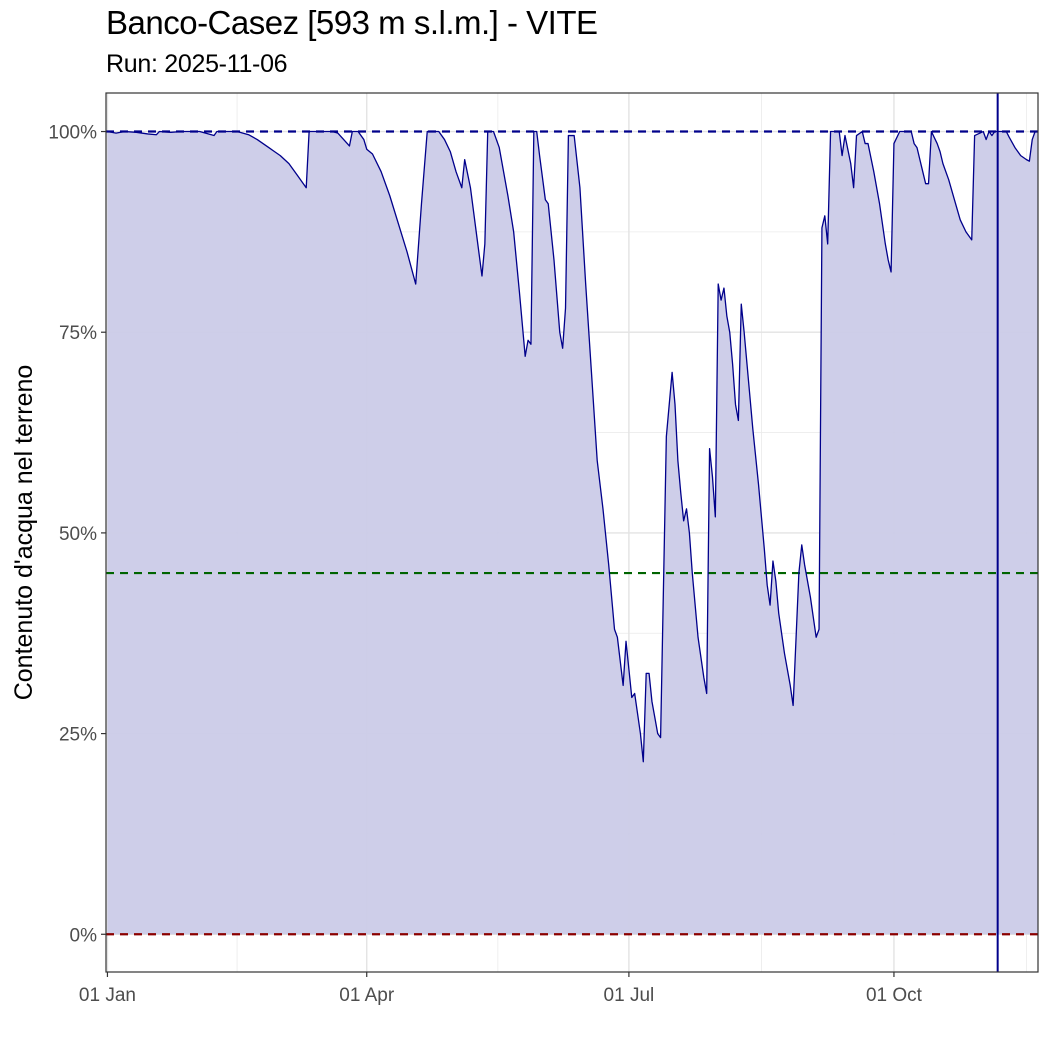  I want to click on x-axis: 01 Jan 01 Apr 01 Jul 01 Oct, so click(501, 989).